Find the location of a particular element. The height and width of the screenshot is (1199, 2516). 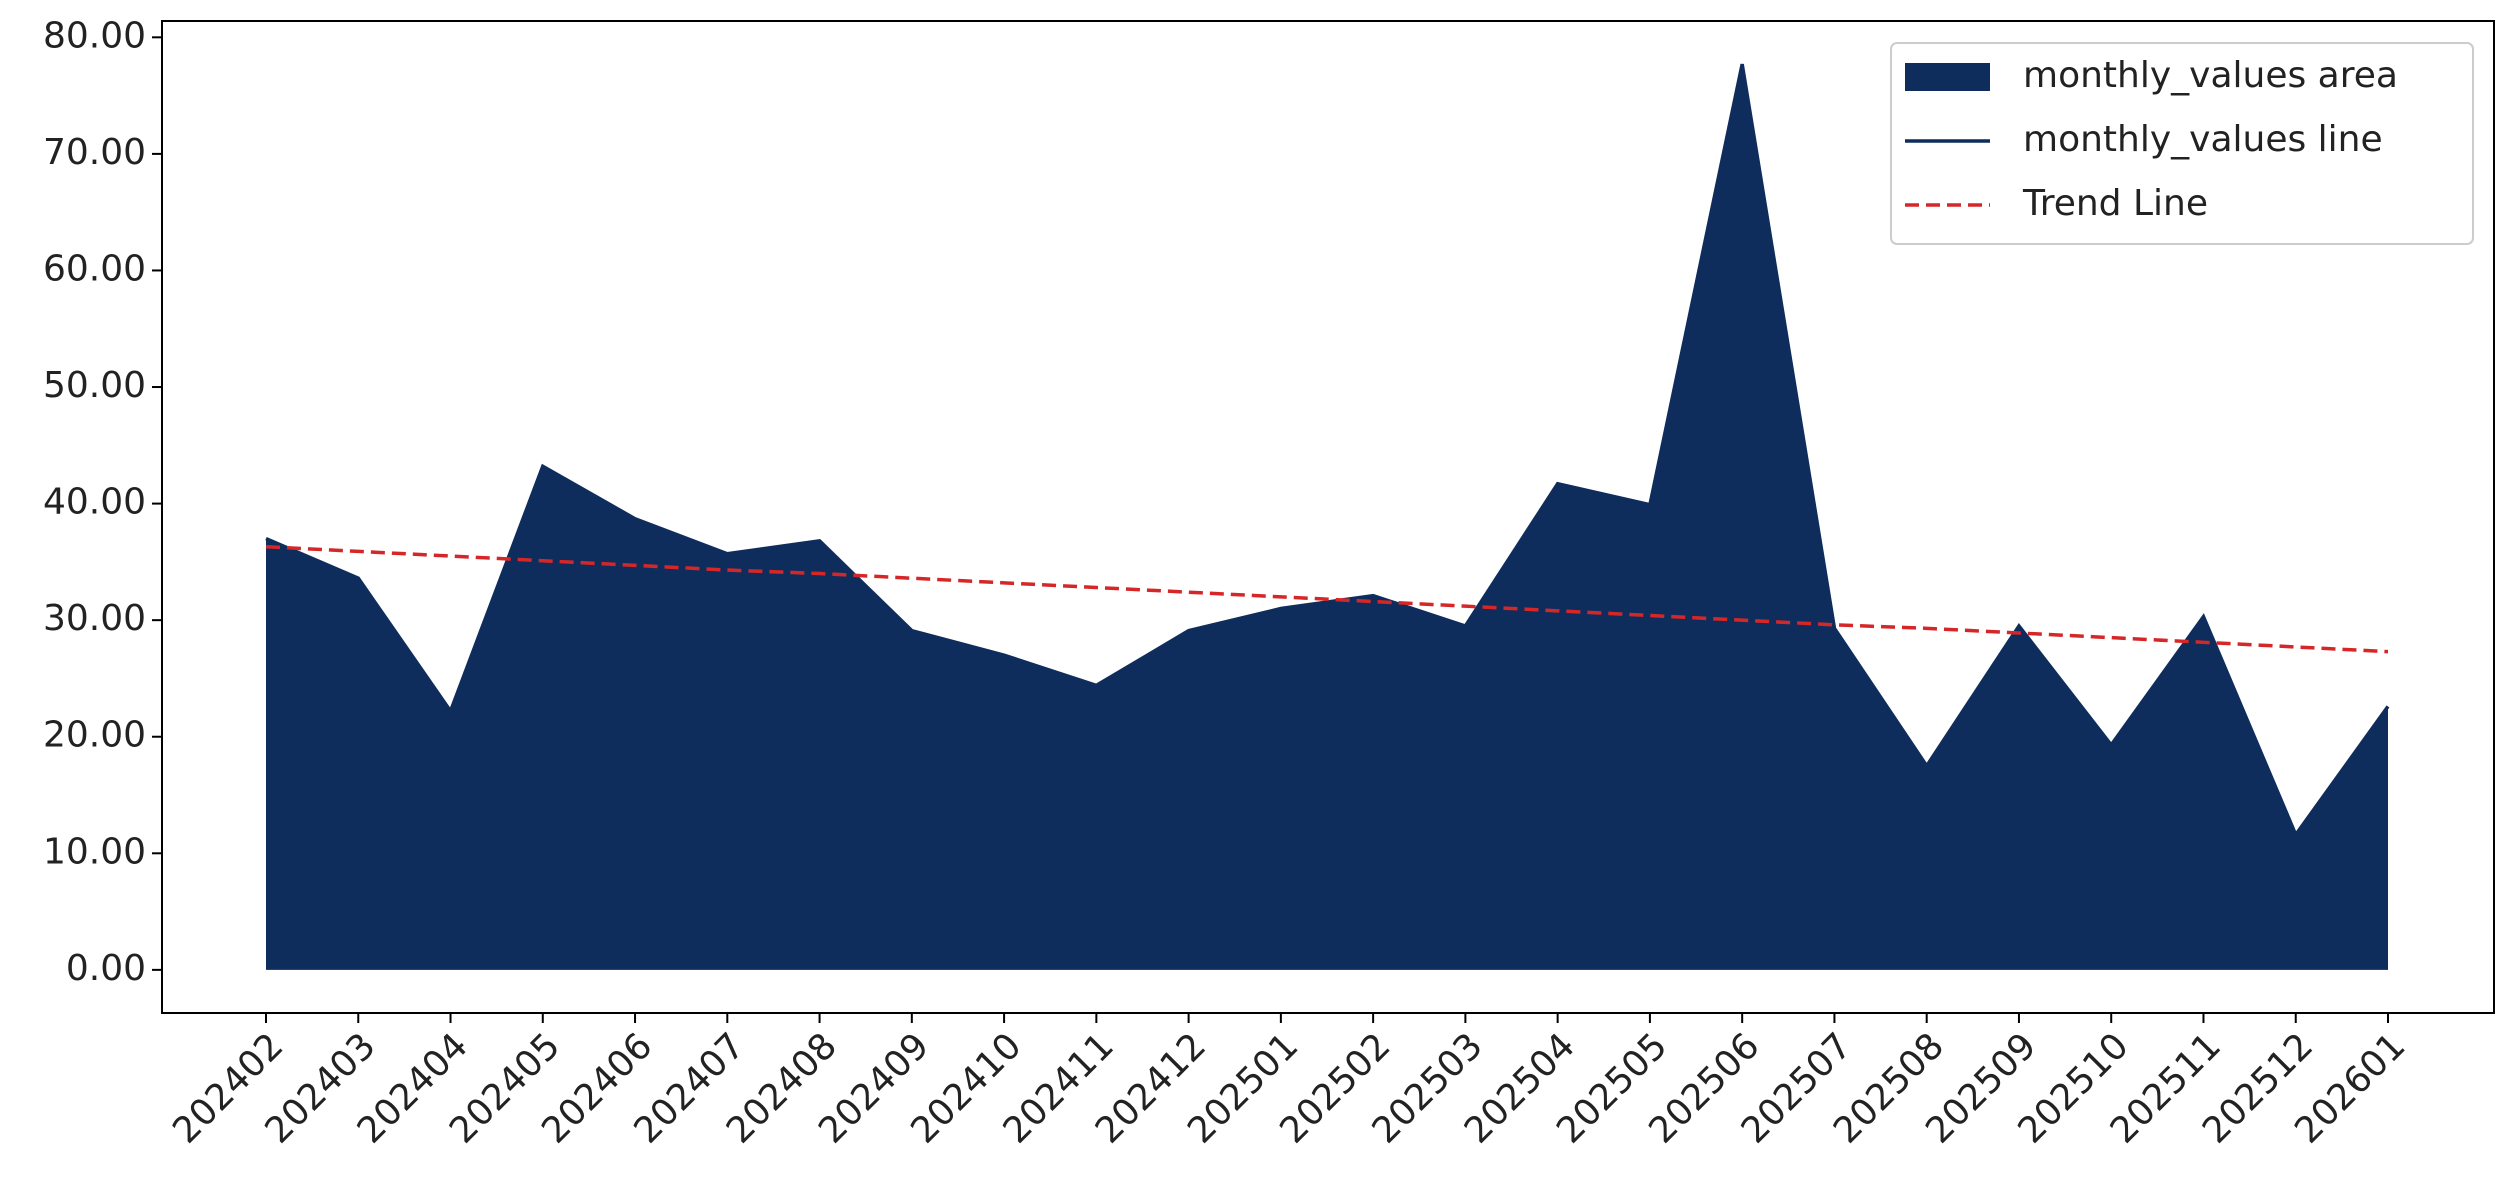

y-tick-label: 70.00 is located at coordinates (94, 152).